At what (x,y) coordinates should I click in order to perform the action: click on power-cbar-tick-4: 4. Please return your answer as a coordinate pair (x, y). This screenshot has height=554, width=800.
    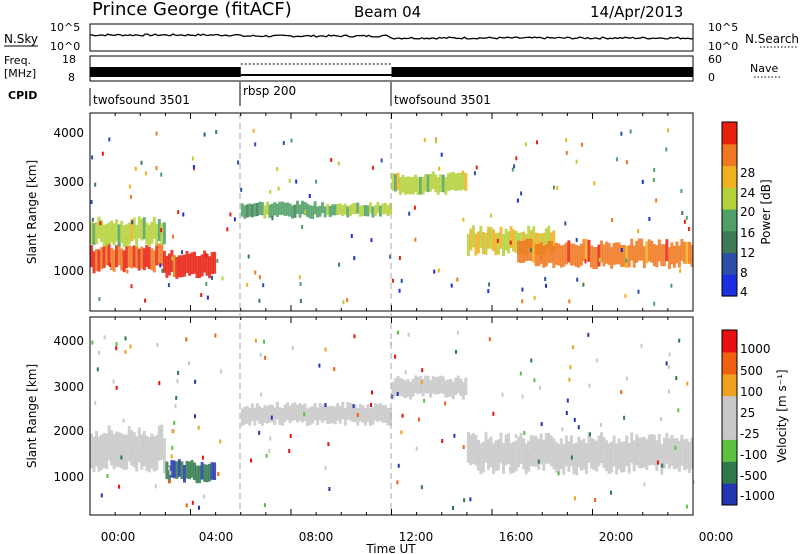
    Looking at the image, I should click on (744, 292).